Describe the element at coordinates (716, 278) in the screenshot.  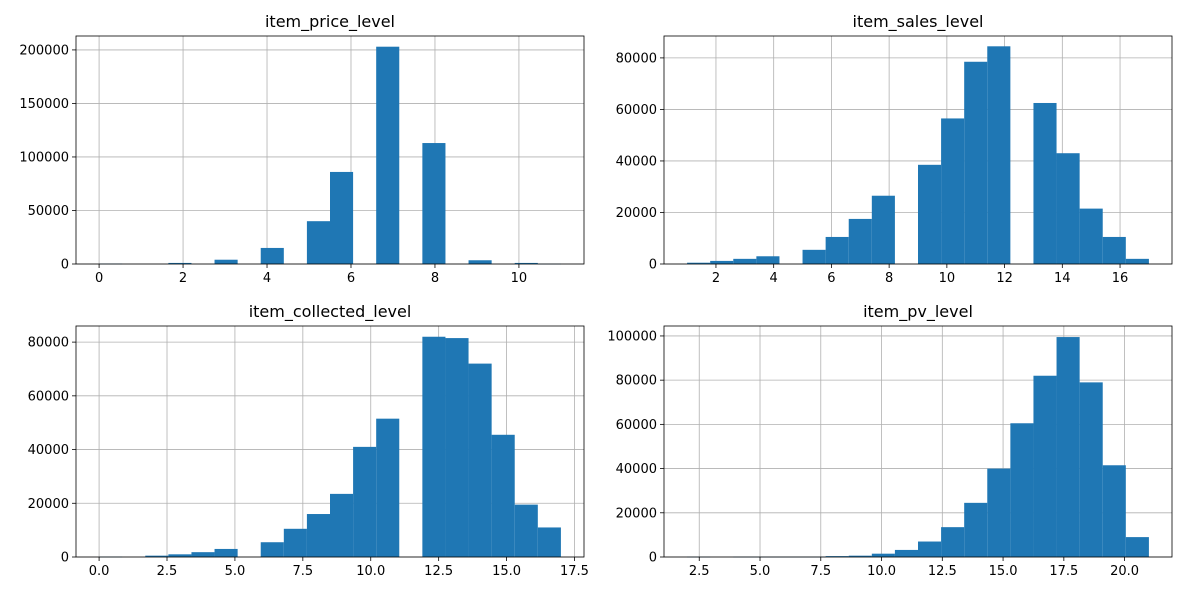
I see `item-sales-level-x-tick-label: 2` at that location.